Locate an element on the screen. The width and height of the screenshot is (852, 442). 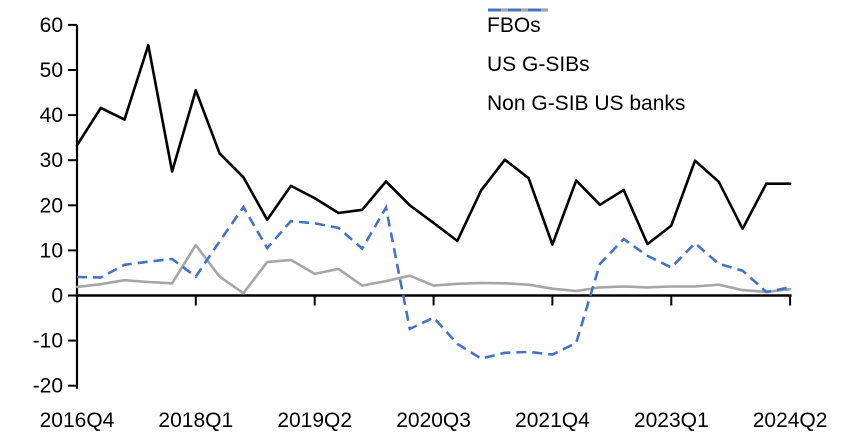
legend-label-us-gsibs: US G-SIBs is located at coordinates (538, 64).